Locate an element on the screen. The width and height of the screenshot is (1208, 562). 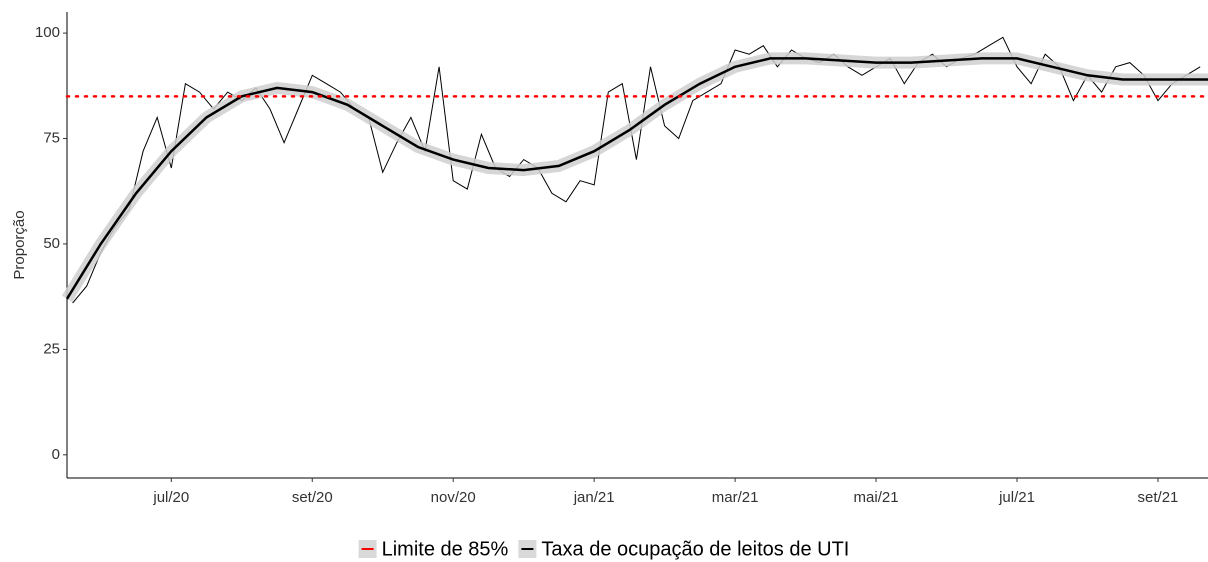
x-tick-label: mai/21 is located at coordinates (876, 497).